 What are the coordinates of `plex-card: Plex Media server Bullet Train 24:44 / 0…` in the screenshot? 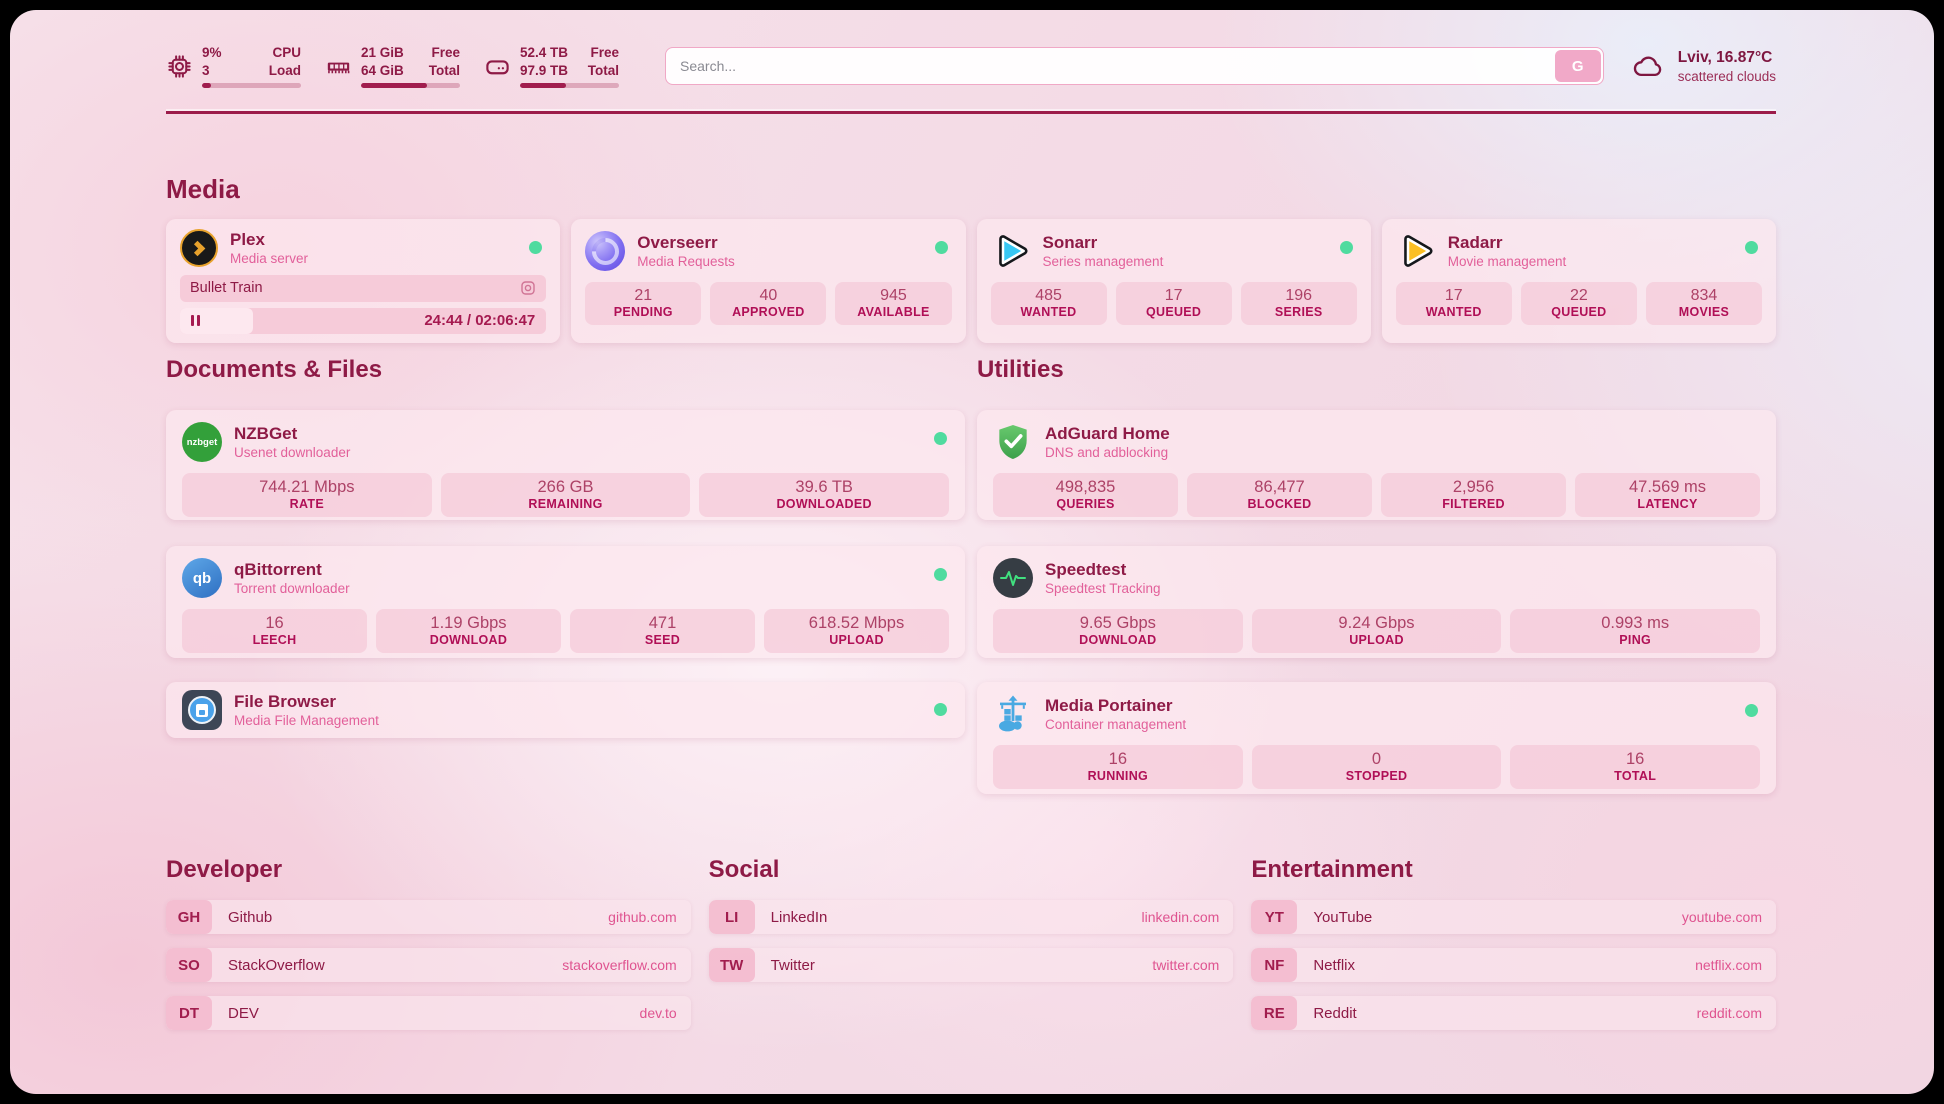 It's located at (363, 281).